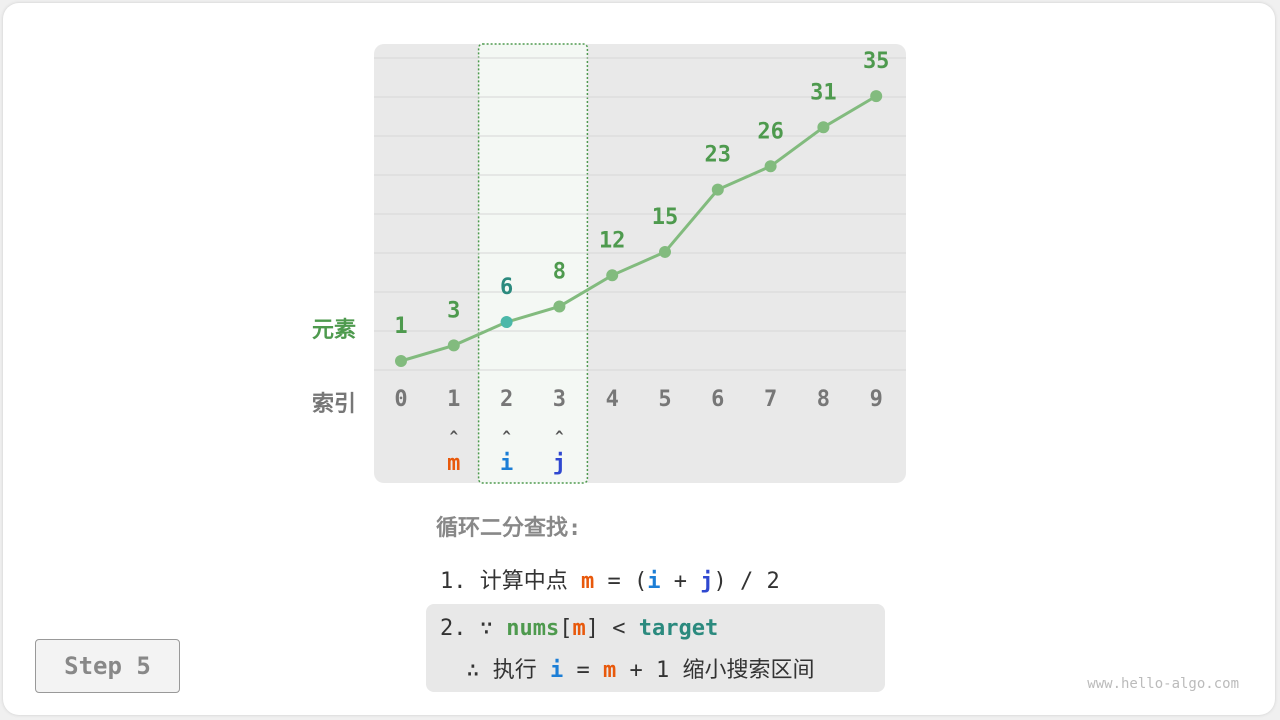  I want to click on series-line, so click(638, 228).